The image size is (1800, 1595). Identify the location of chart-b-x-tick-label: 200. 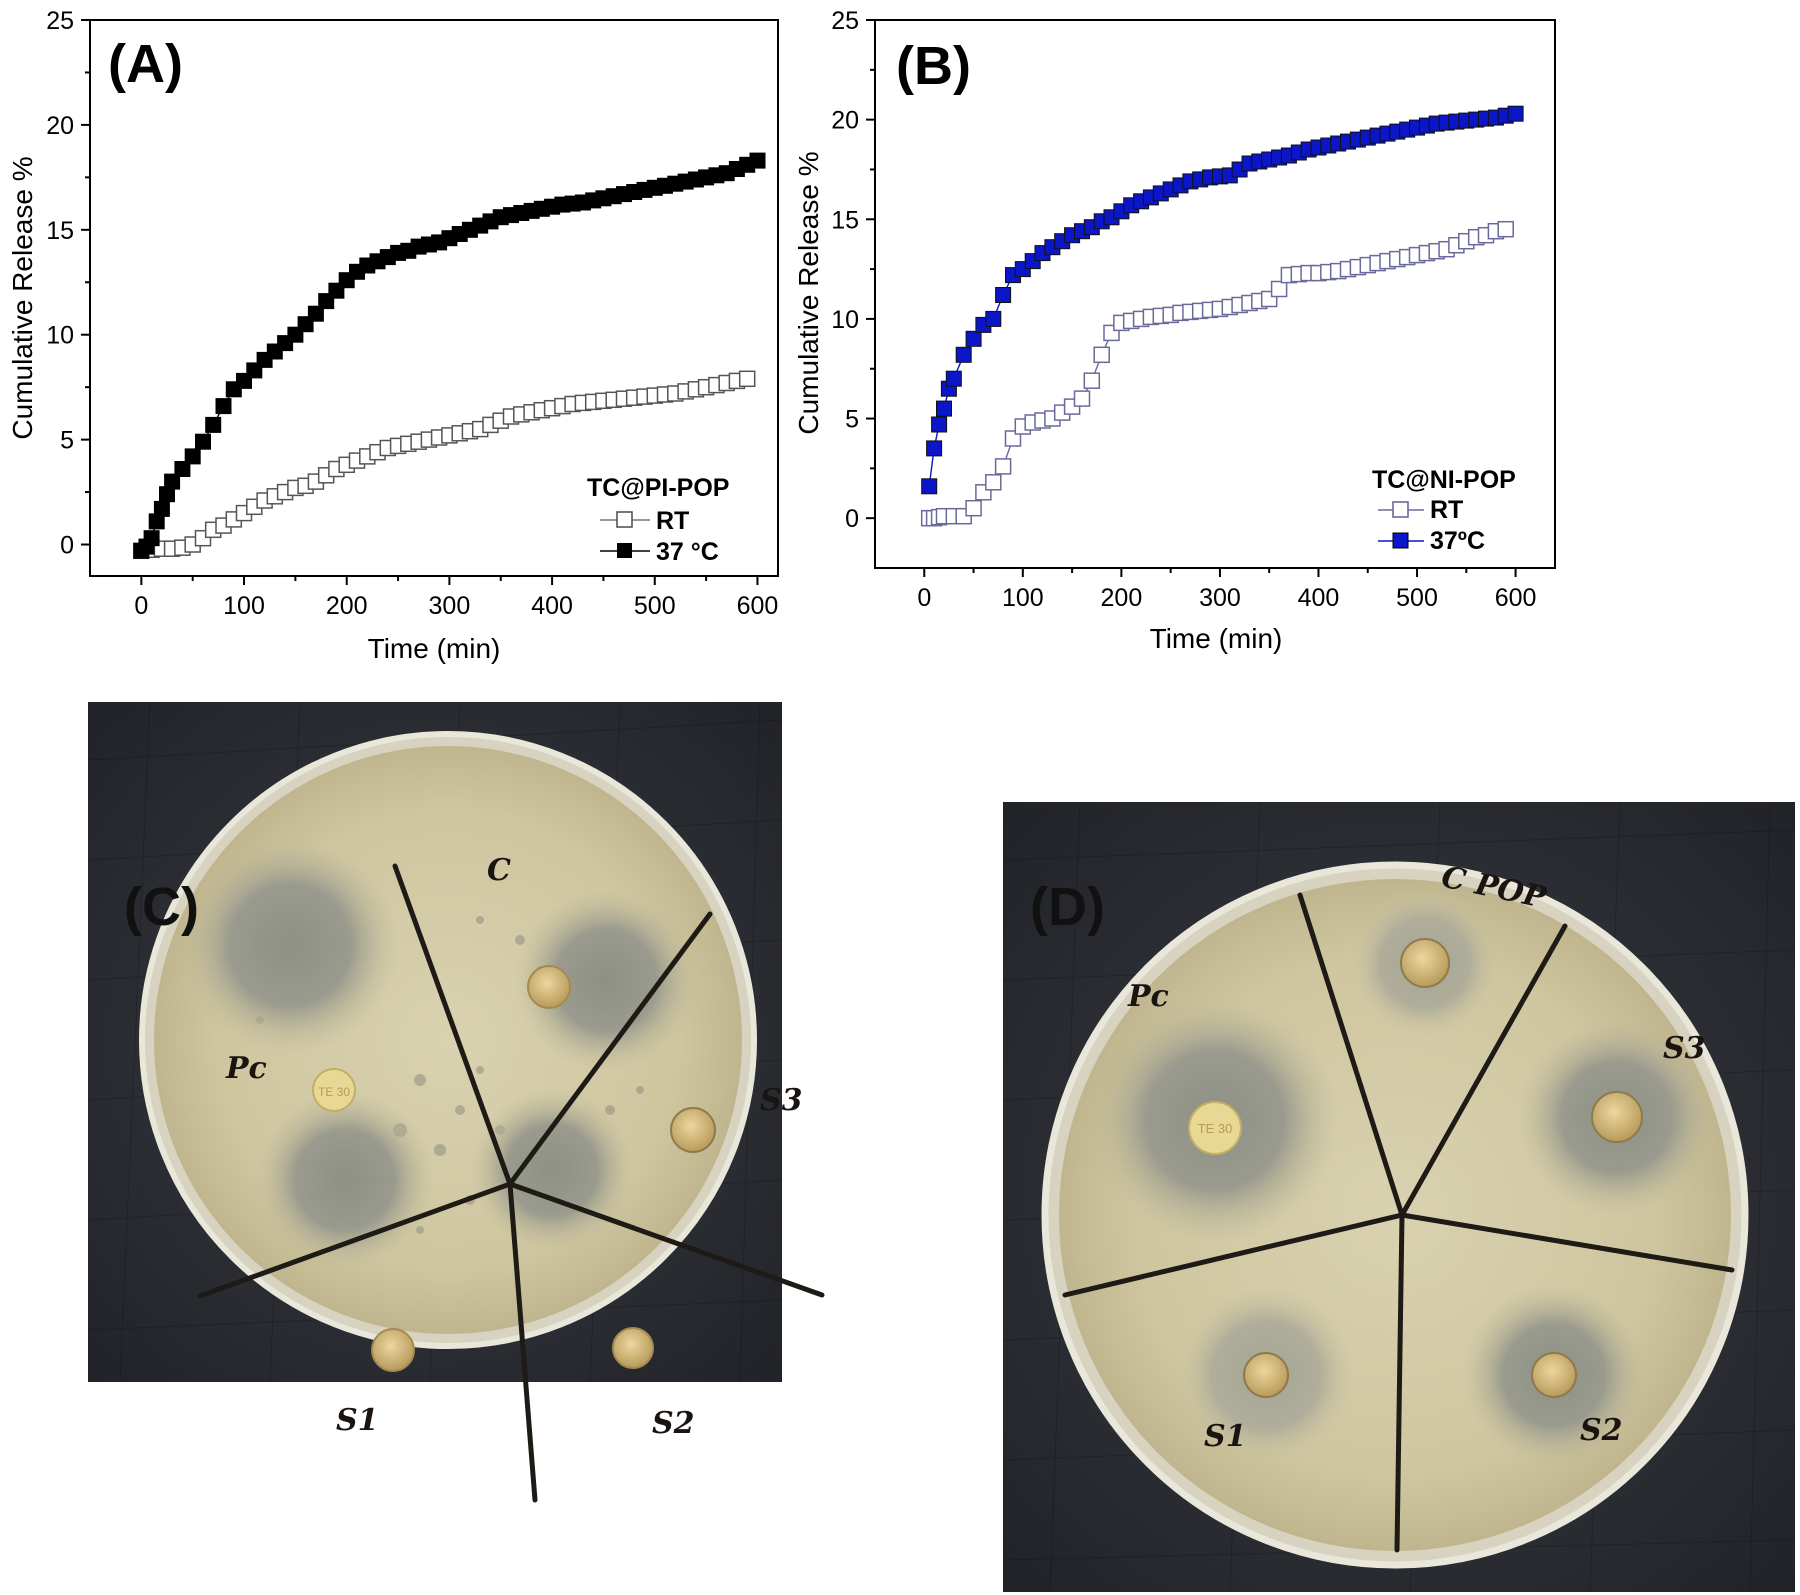
(1122, 598).